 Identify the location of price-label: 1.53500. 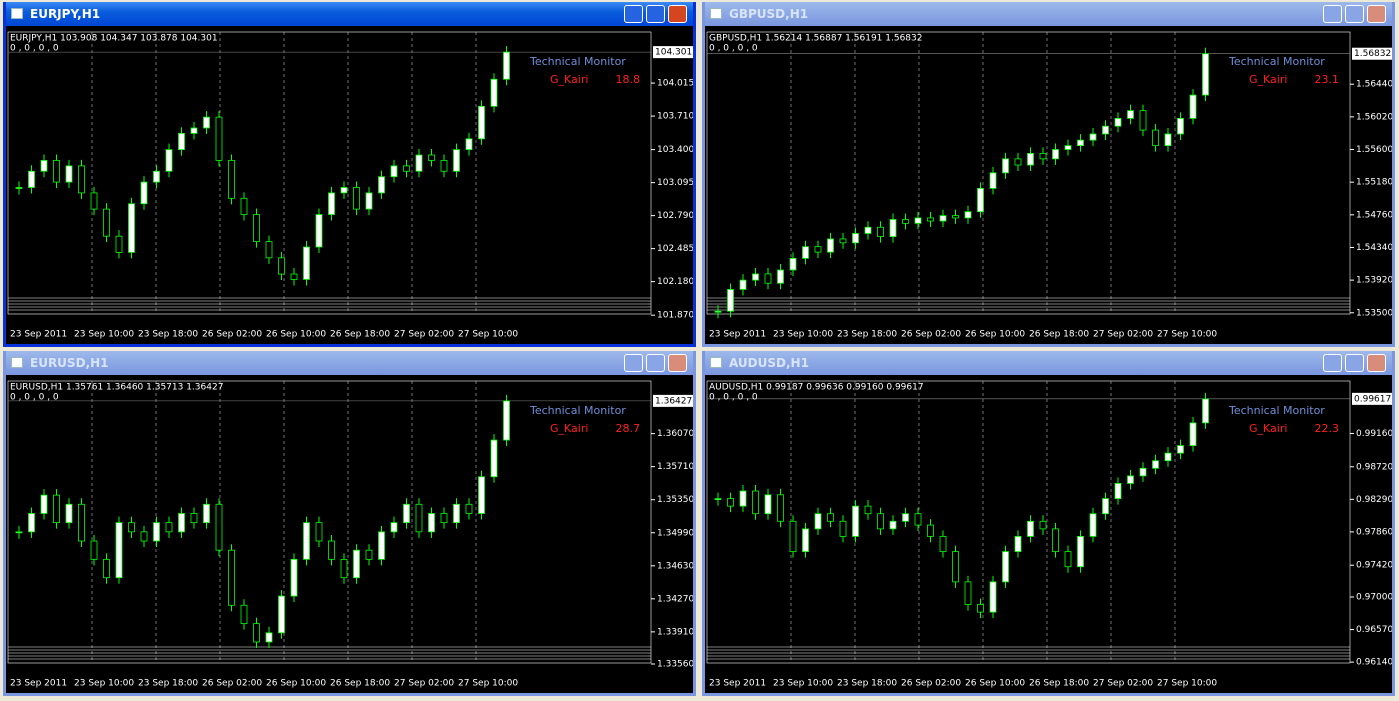
(1374, 313).